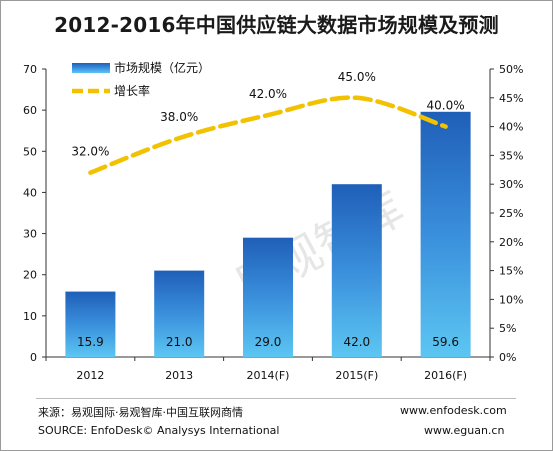 This screenshot has width=553, height=451. What do you see at coordinates (511, 271) in the screenshot?
I see `y-right-tick-label: 15%` at bounding box center [511, 271].